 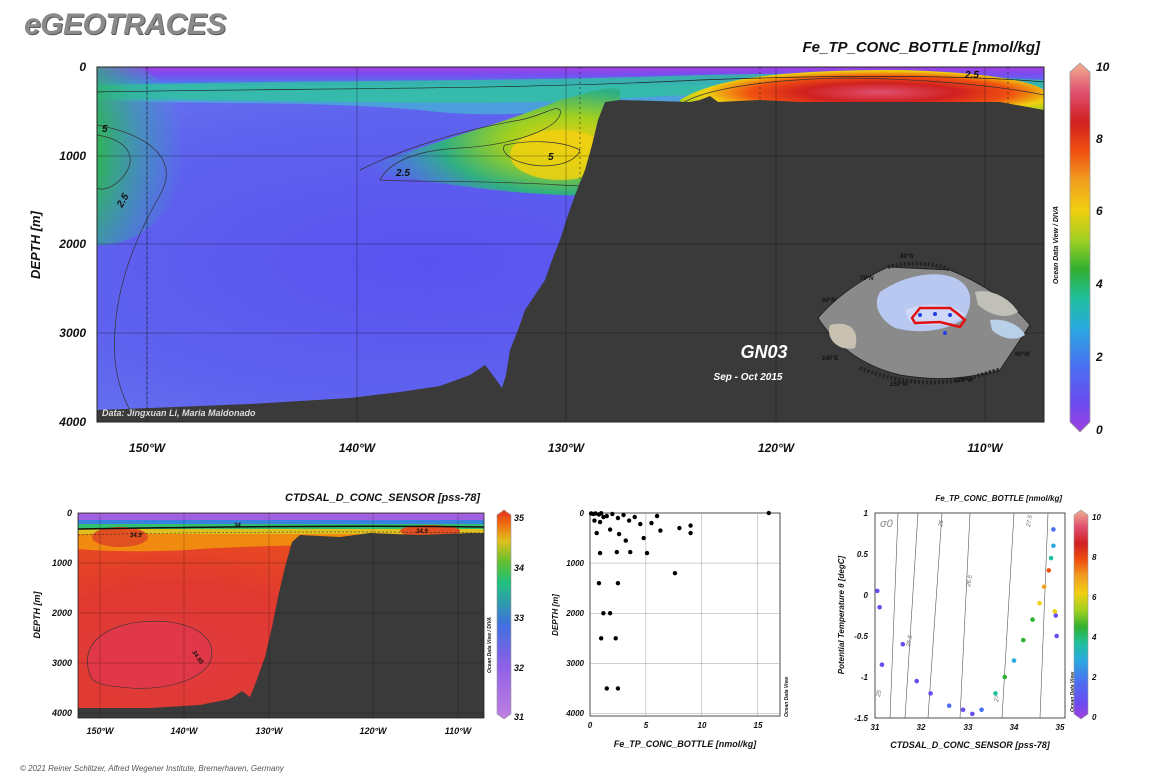 I want to click on cruise-name: GN03, so click(x=763, y=352).